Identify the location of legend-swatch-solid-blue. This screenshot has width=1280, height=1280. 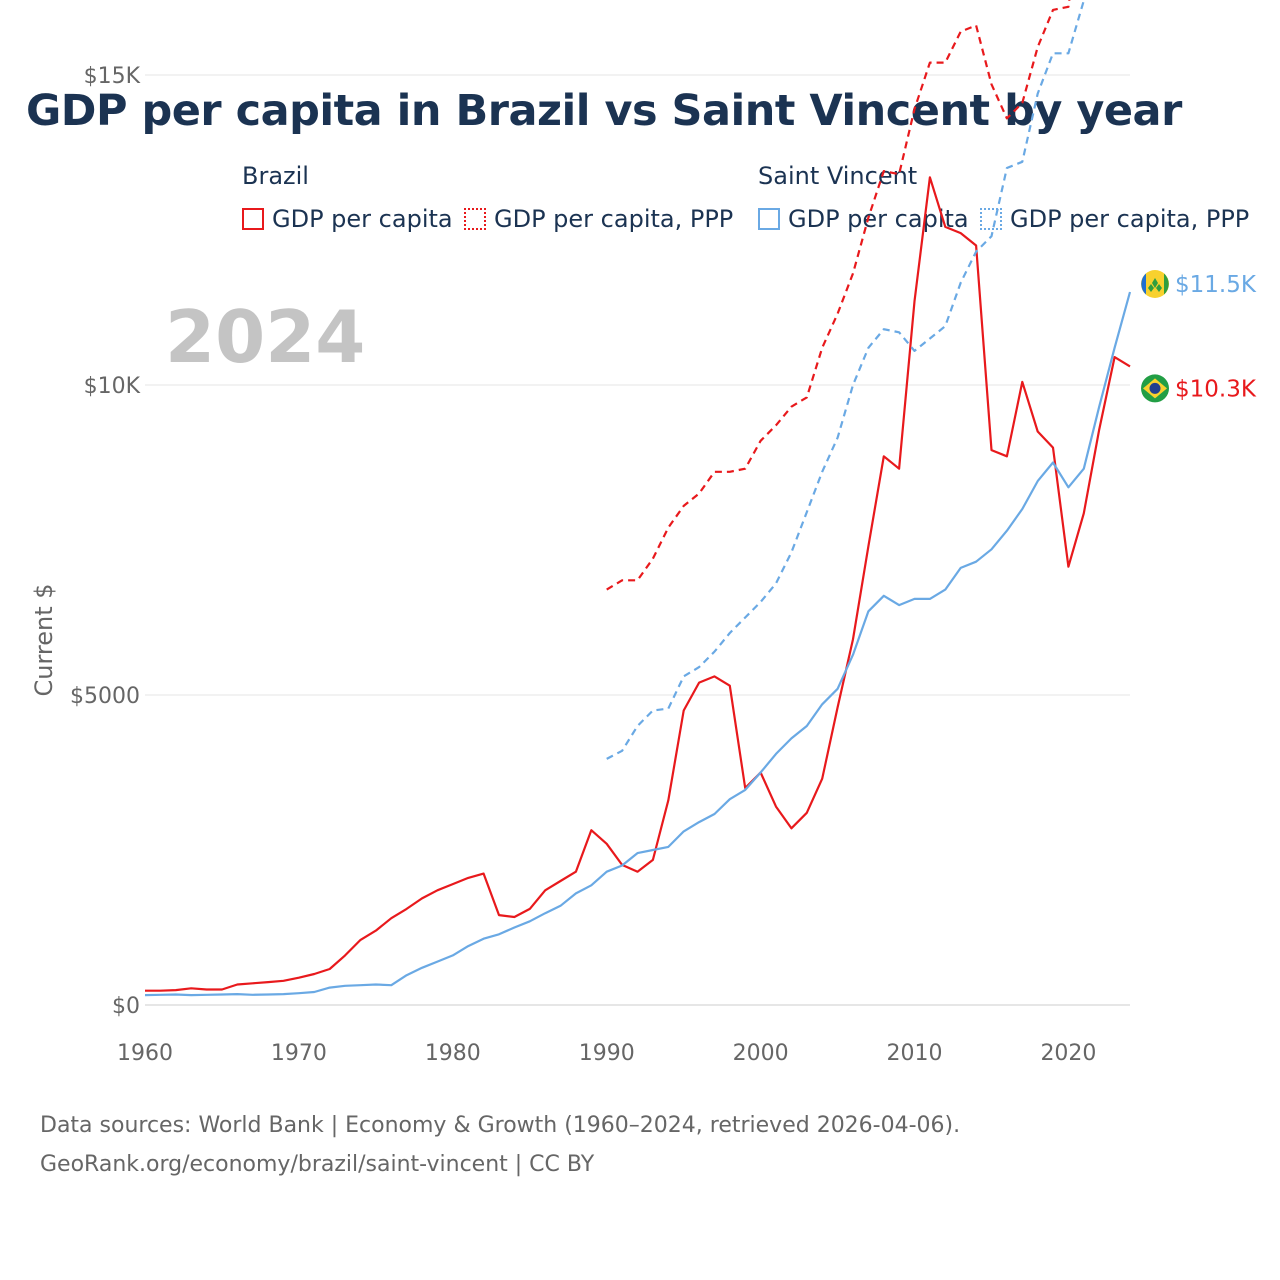
(769, 219).